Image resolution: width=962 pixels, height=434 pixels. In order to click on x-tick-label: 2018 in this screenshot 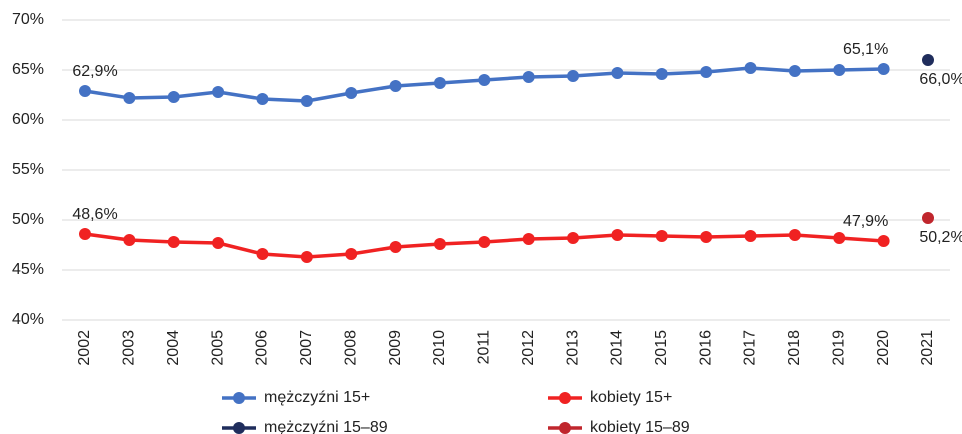, I will do `click(794, 348)`.